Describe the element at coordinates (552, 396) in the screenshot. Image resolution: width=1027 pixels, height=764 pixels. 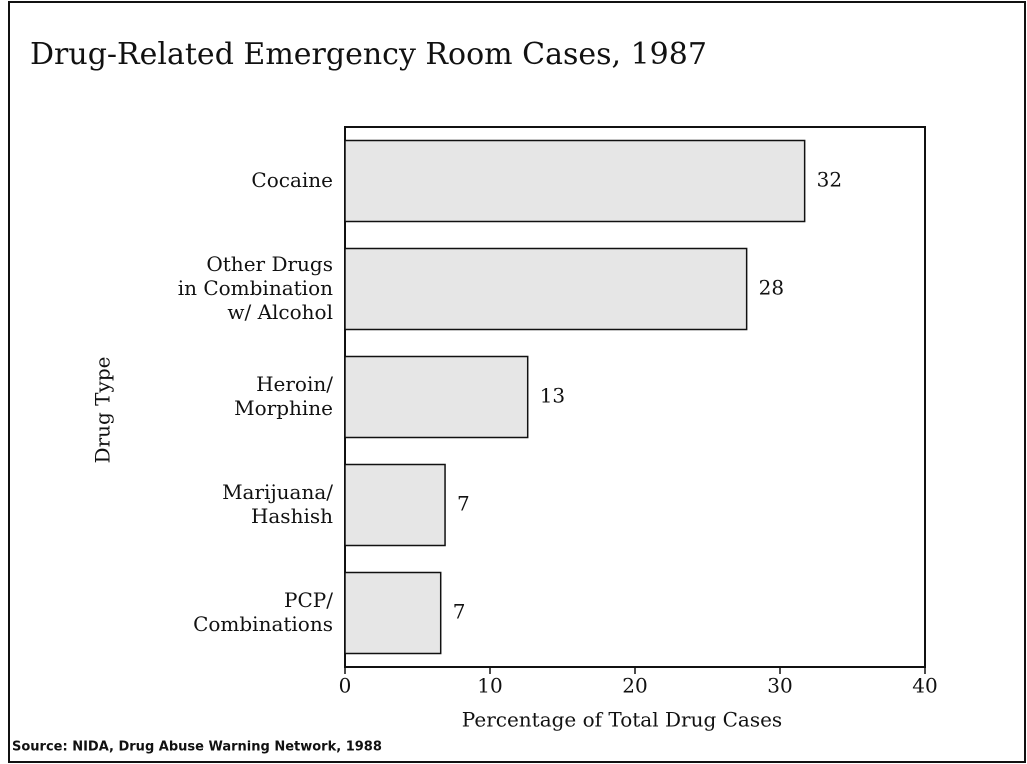
I see `value-label: 13` at that location.